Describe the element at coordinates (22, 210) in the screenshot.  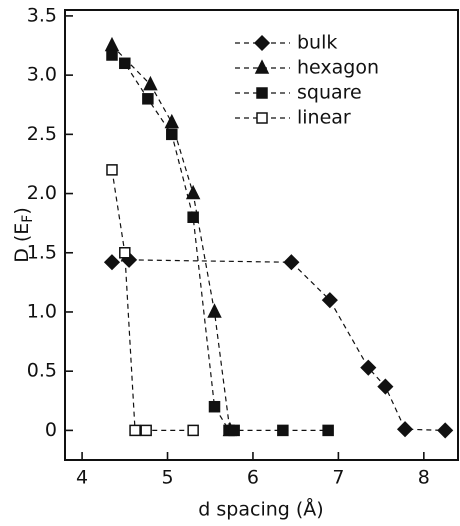
I see `y-label-part: )` at that location.